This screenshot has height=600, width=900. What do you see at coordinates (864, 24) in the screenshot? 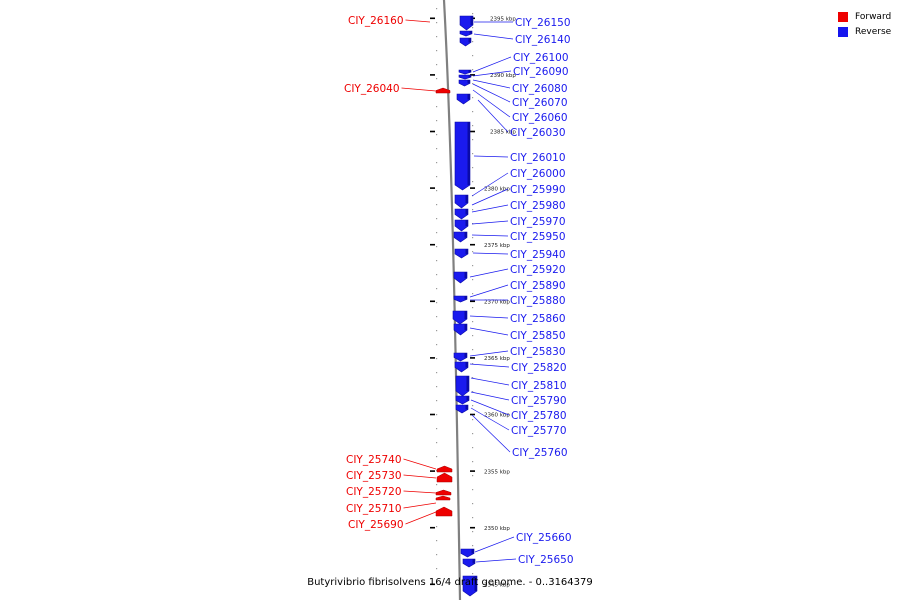
I see `legend: Forward Reverse` at bounding box center [864, 24].